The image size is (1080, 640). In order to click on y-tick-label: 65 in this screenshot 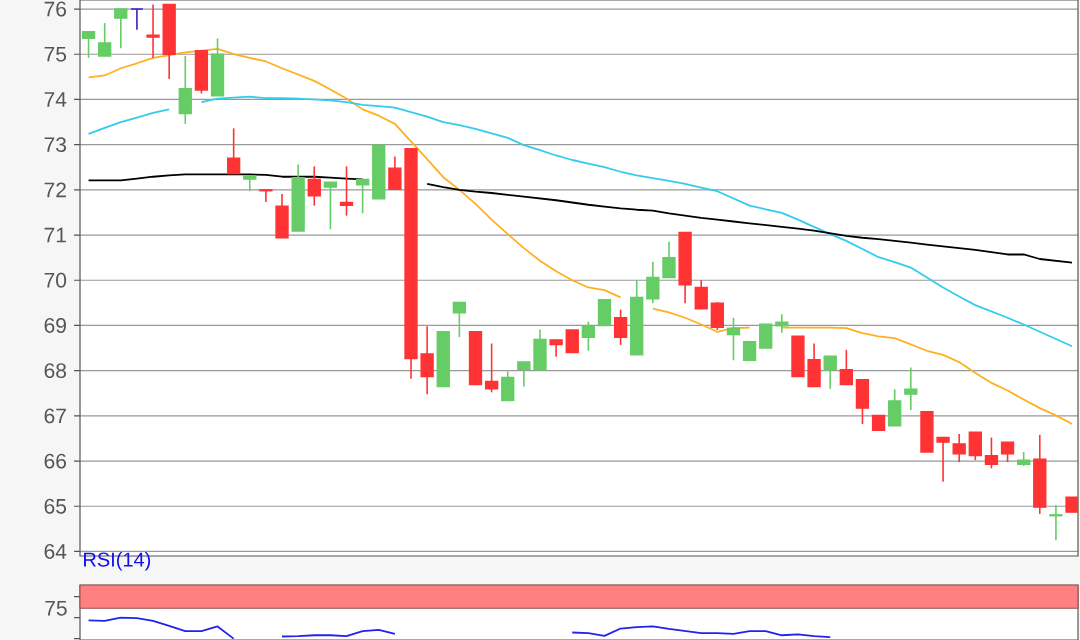, I will do `click(55, 506)`.